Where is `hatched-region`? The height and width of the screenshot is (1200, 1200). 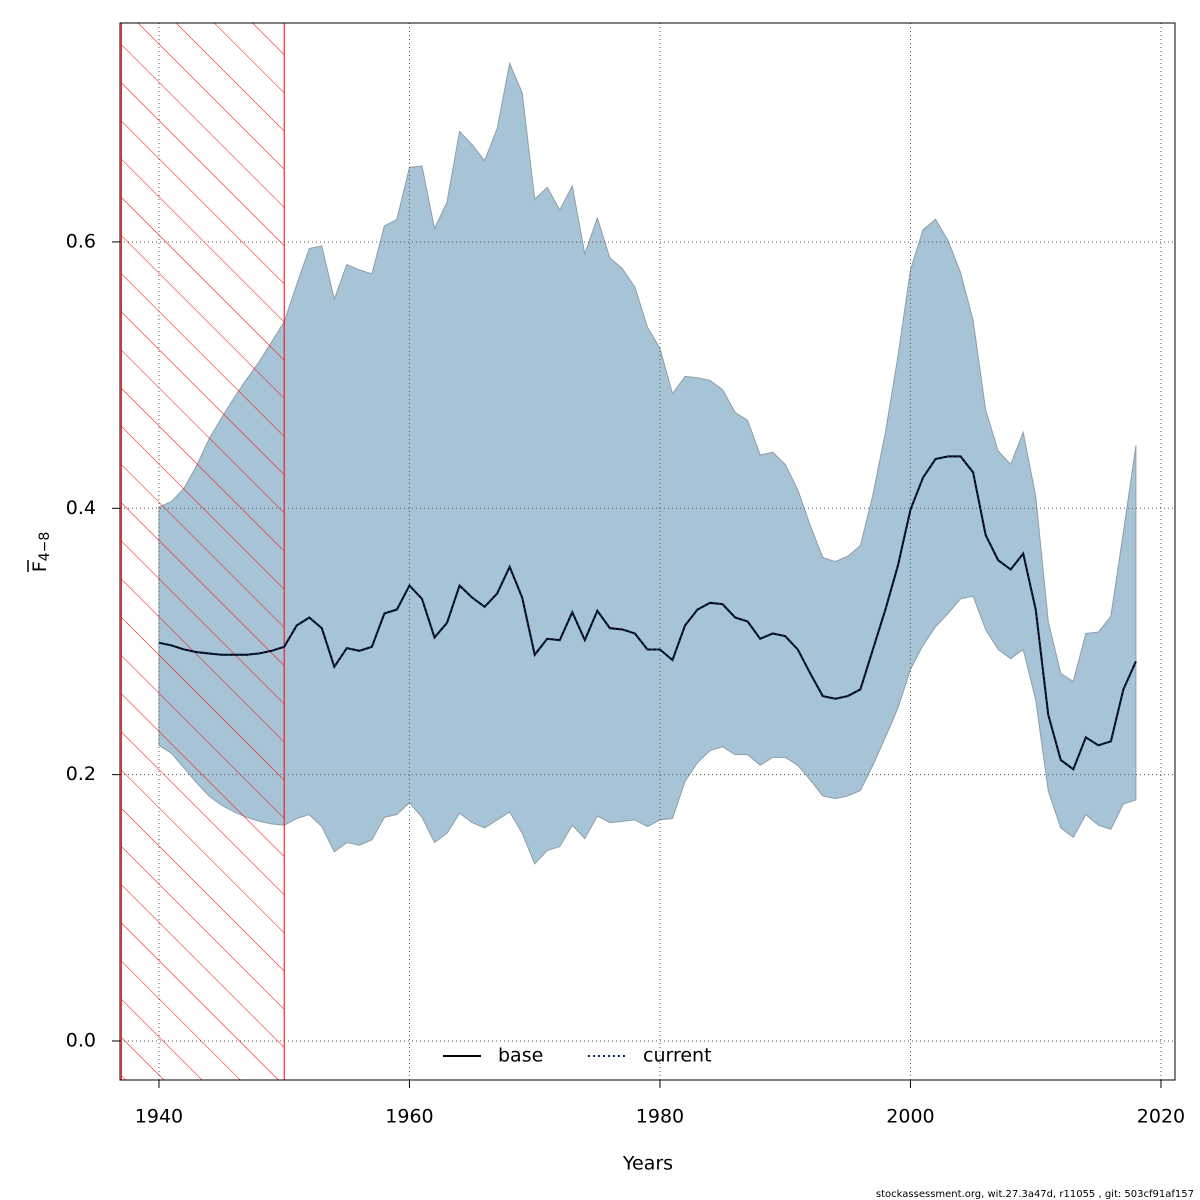
hatched-region is located at coordinates (202, 551).